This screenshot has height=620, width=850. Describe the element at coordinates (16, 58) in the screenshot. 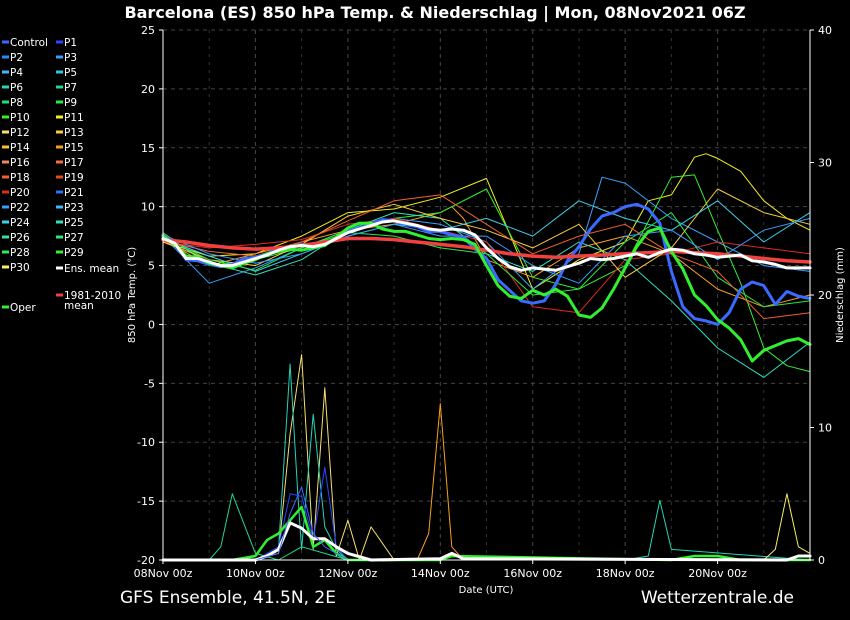

I see `legend-label-p2: P2` at that location.